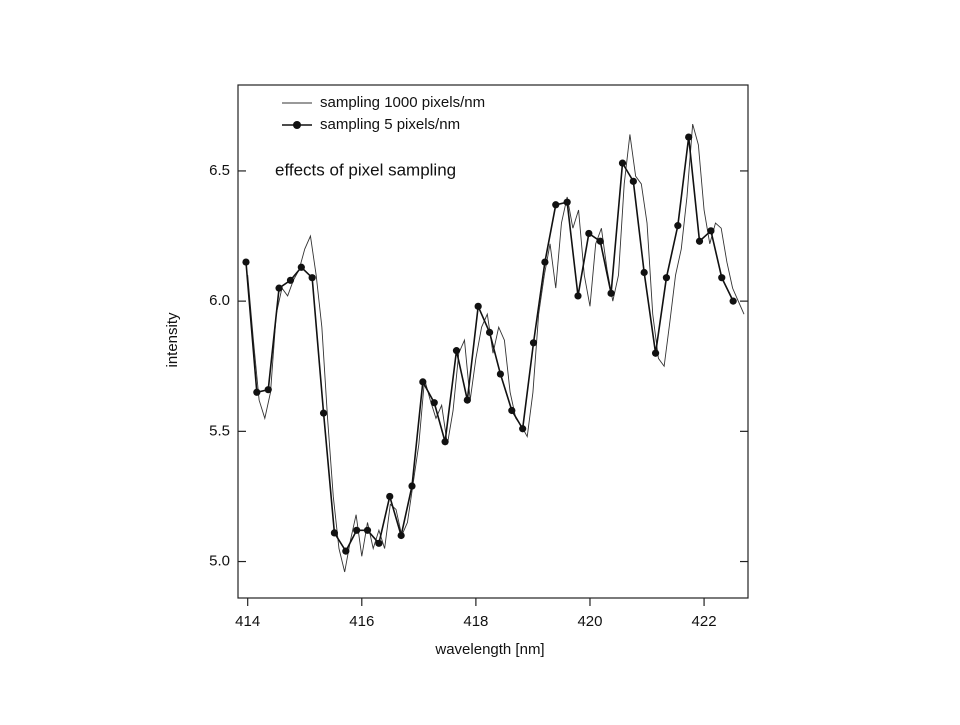 This screenshot has width=960, height=725. What do you see at coordinates (219, 430) in the screenshot?
I see `y-tick-label: 5.5` at bounding box center [219, 430].